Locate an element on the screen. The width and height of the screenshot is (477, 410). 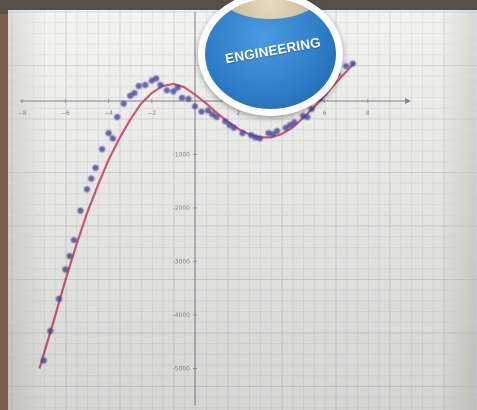
badge-label: ENGINEERING is located at coordinates (273, 50).